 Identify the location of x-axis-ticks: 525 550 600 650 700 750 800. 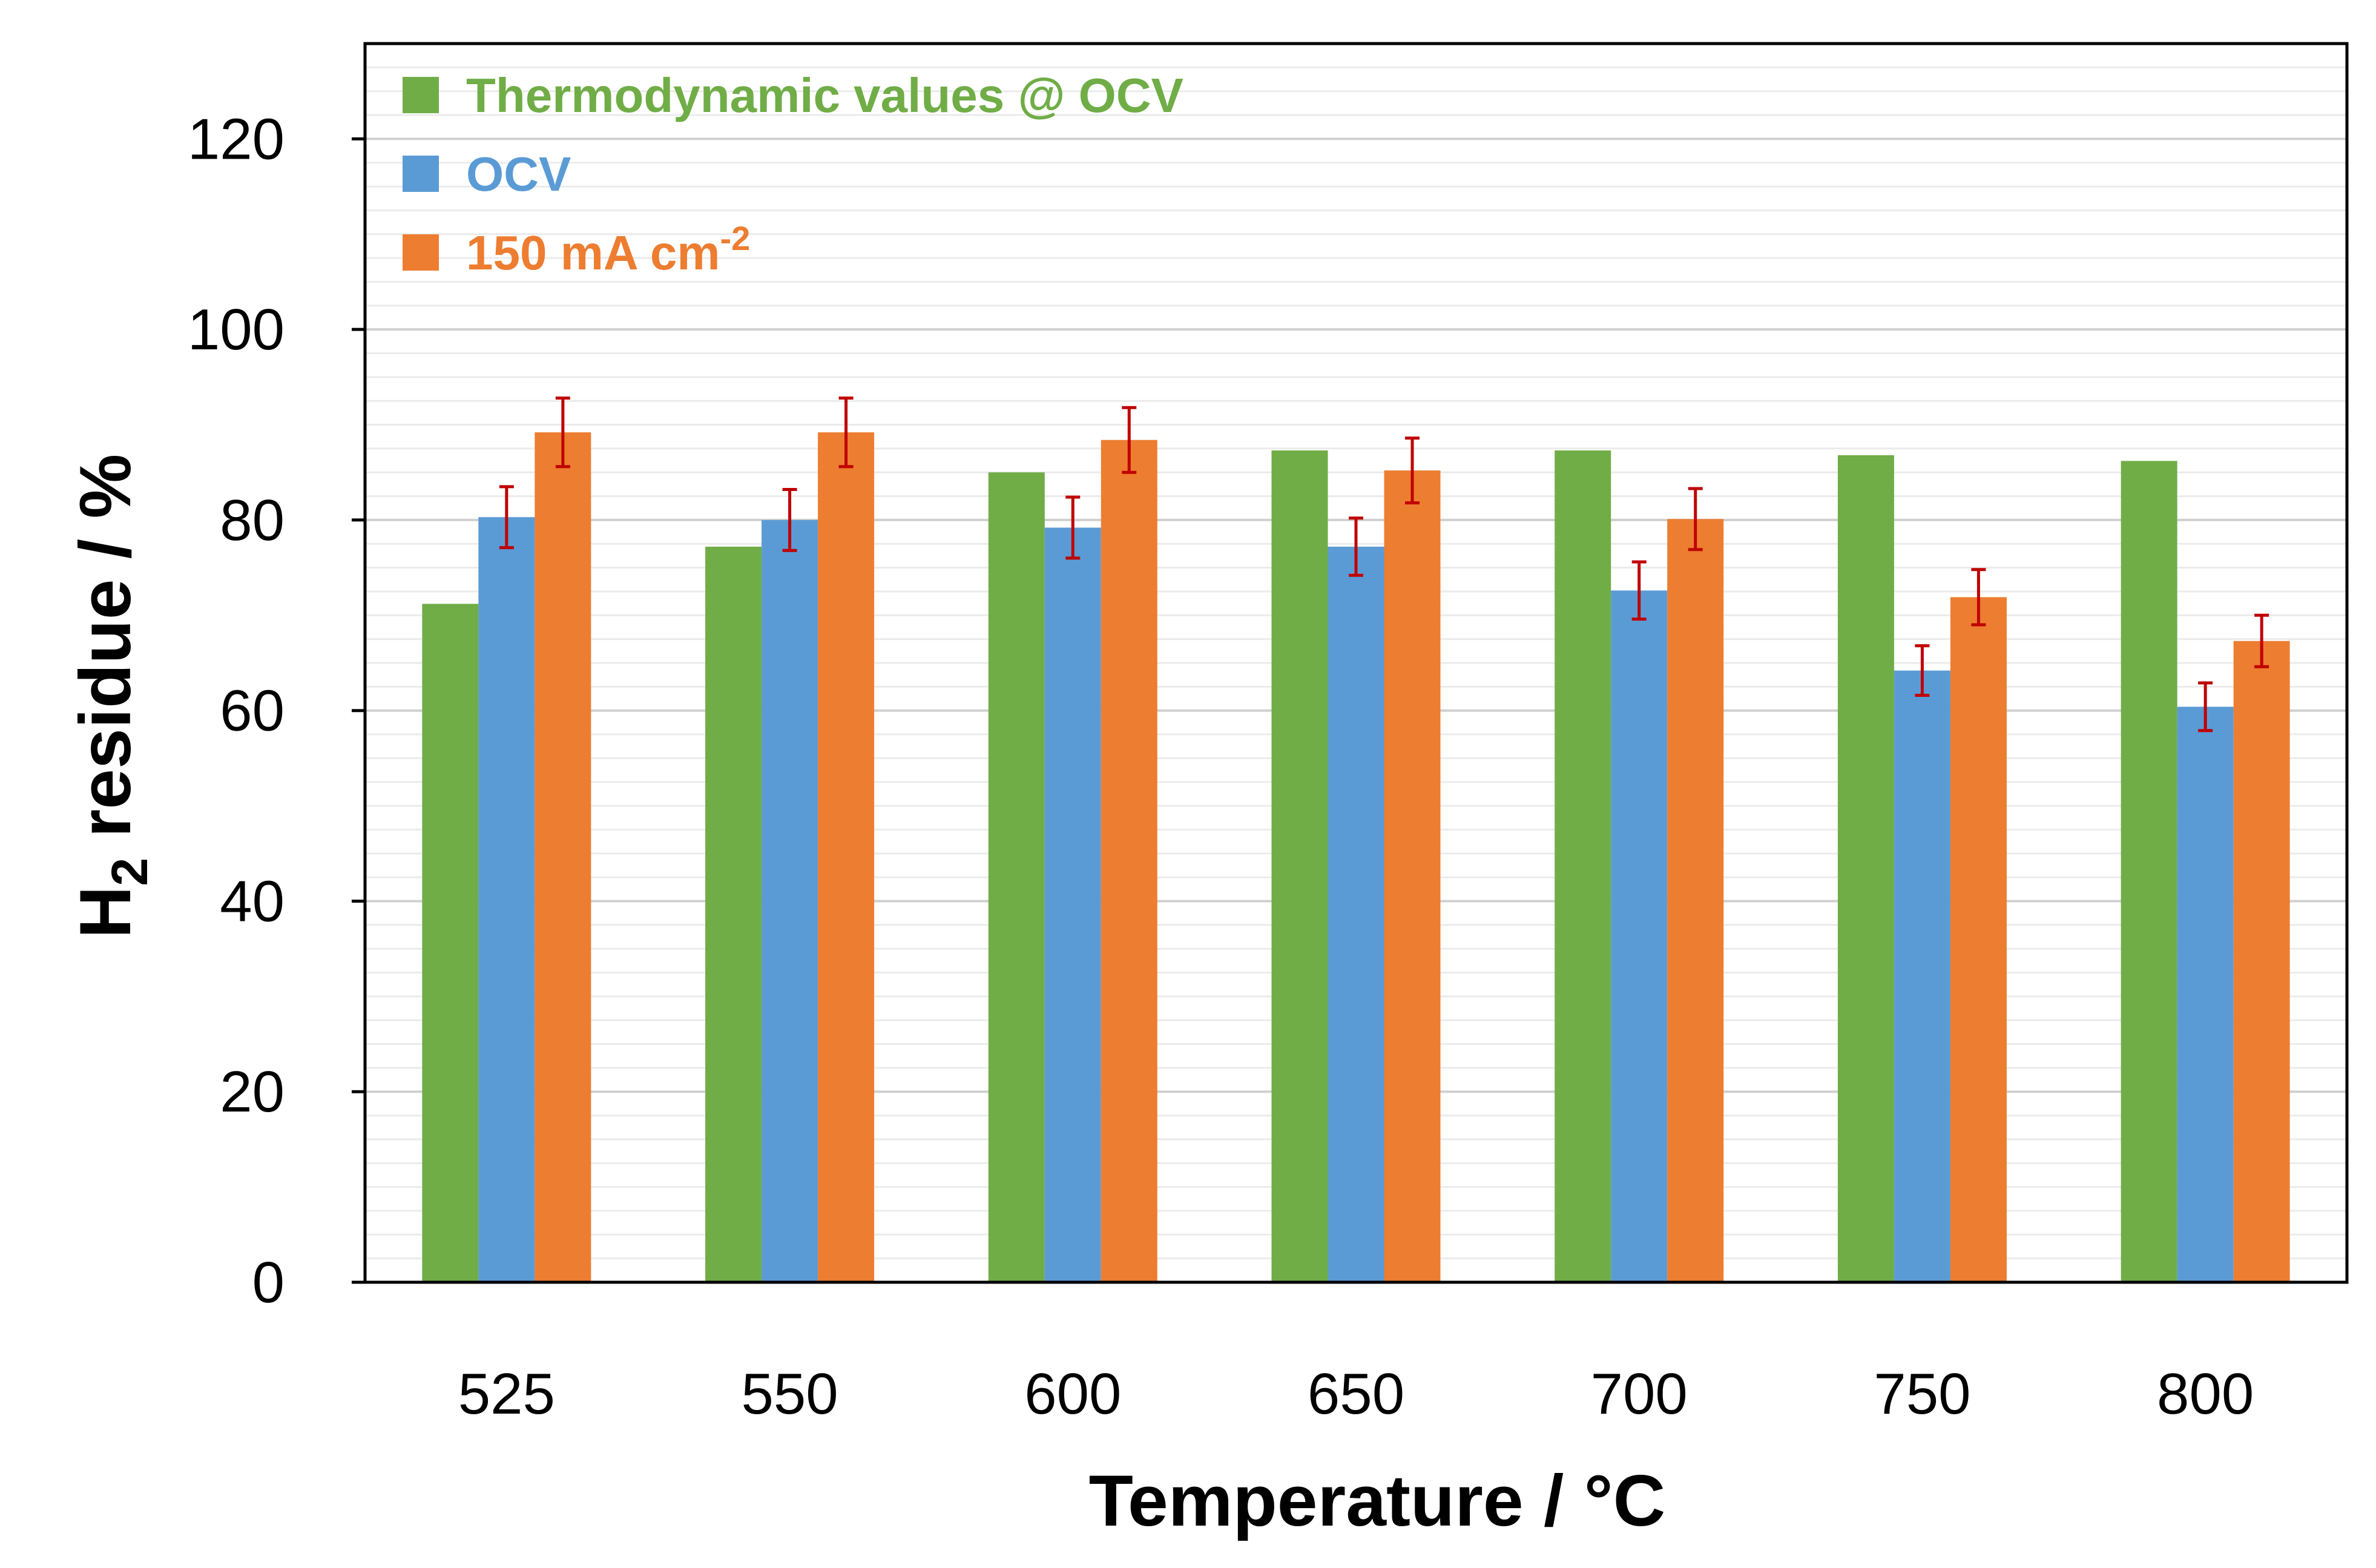
(1356, 1394).